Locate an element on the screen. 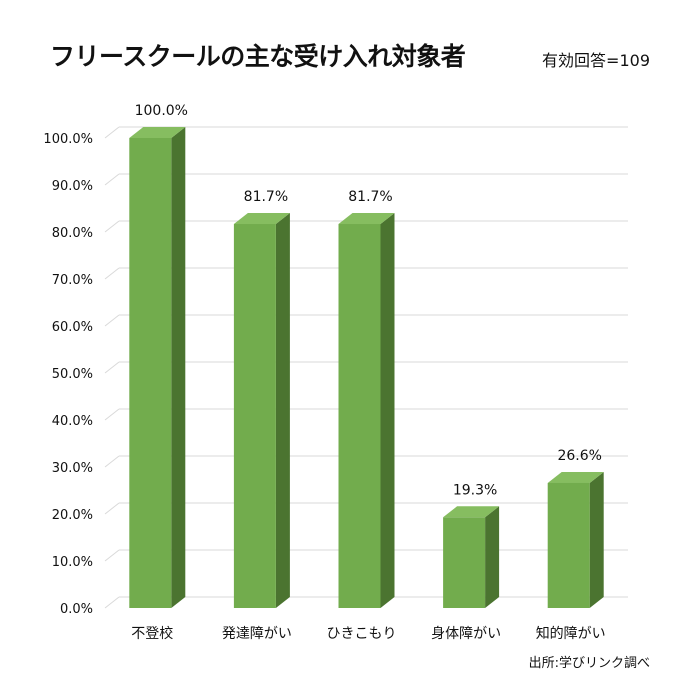 The image size is (700, 700). source-note: 出所:学びリンク調べ is located at coordinates (589, 663).